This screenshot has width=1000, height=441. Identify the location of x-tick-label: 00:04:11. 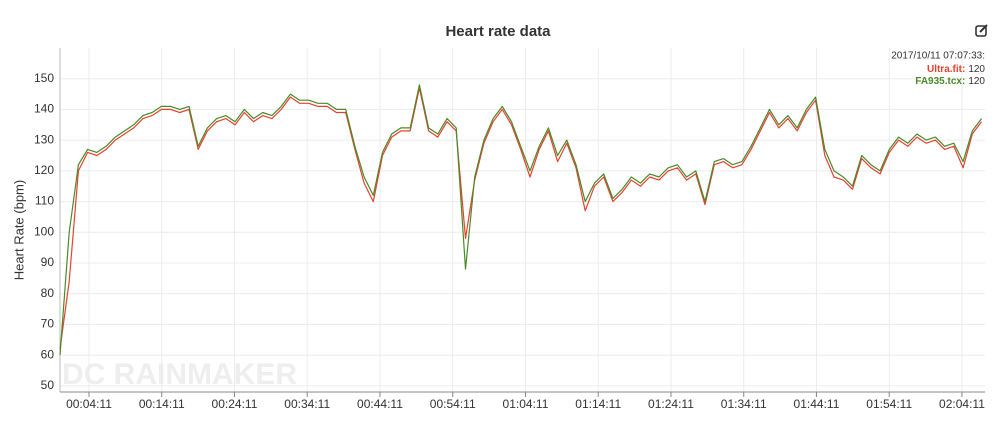
(89, 404).